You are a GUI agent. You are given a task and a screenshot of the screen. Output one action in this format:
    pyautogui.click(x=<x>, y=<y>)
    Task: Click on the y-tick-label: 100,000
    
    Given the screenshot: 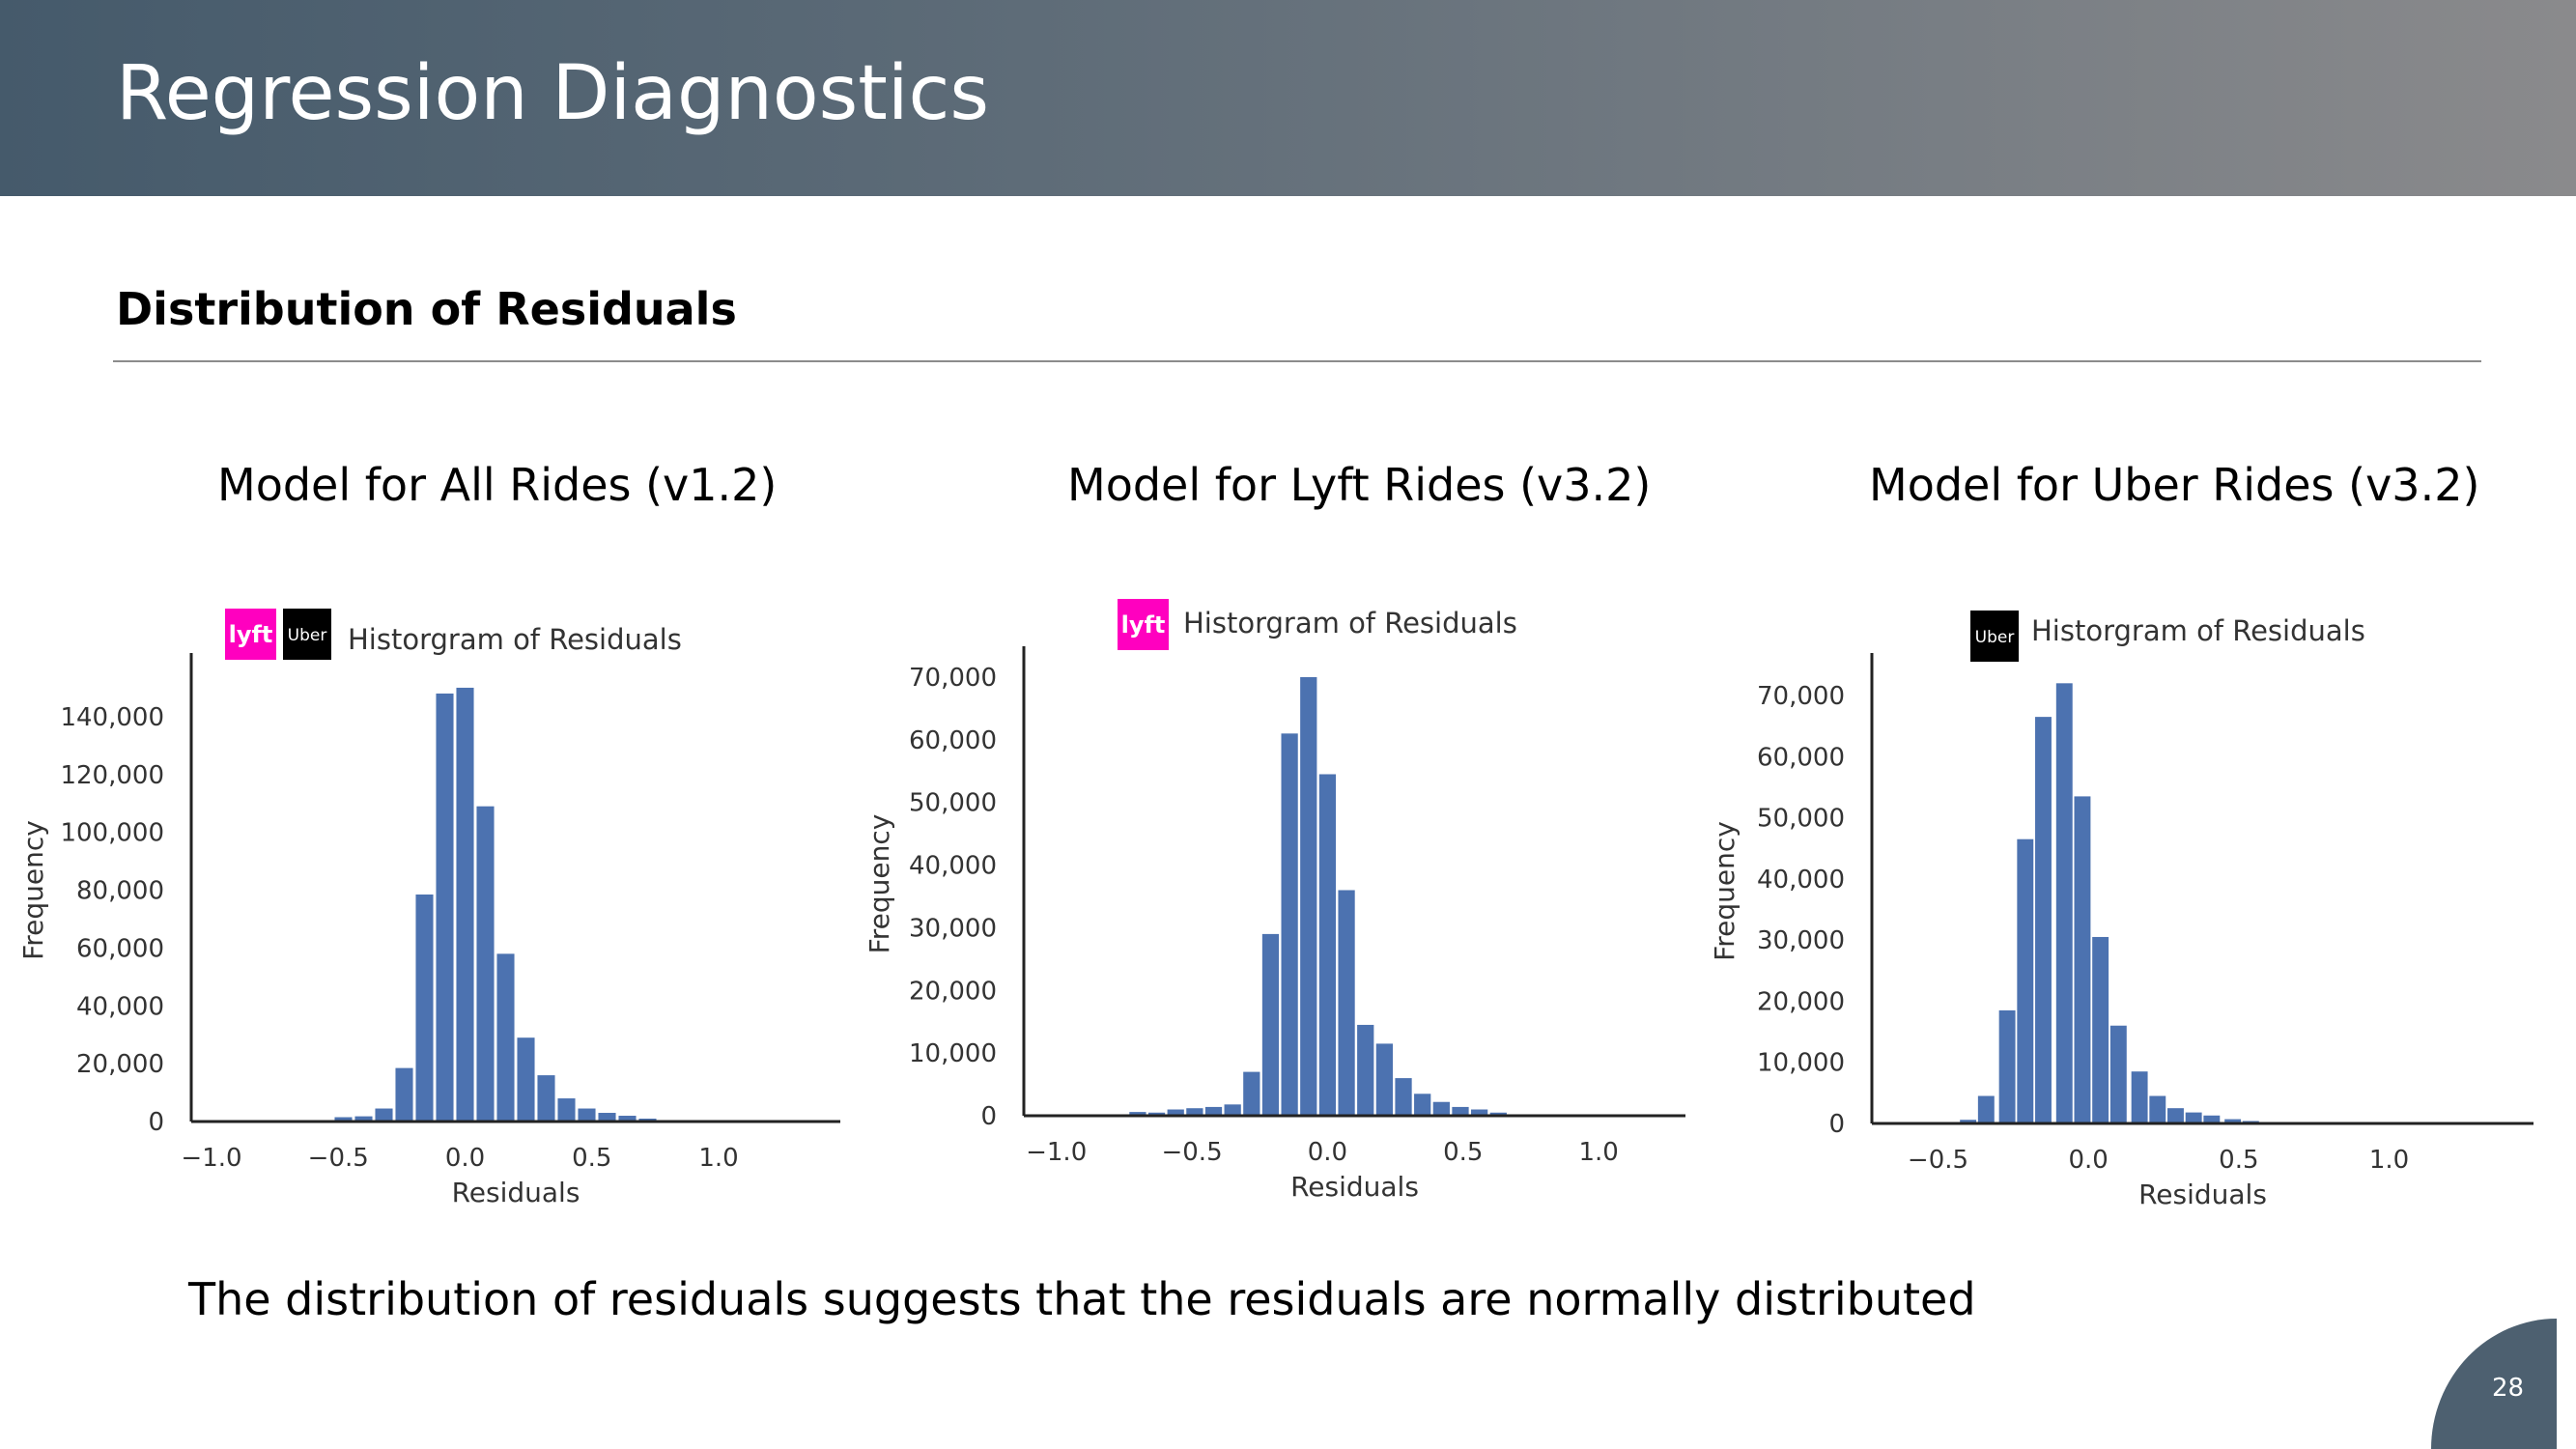 What is the action you would take?
    pyautogui.click(x=112, y=833)
    